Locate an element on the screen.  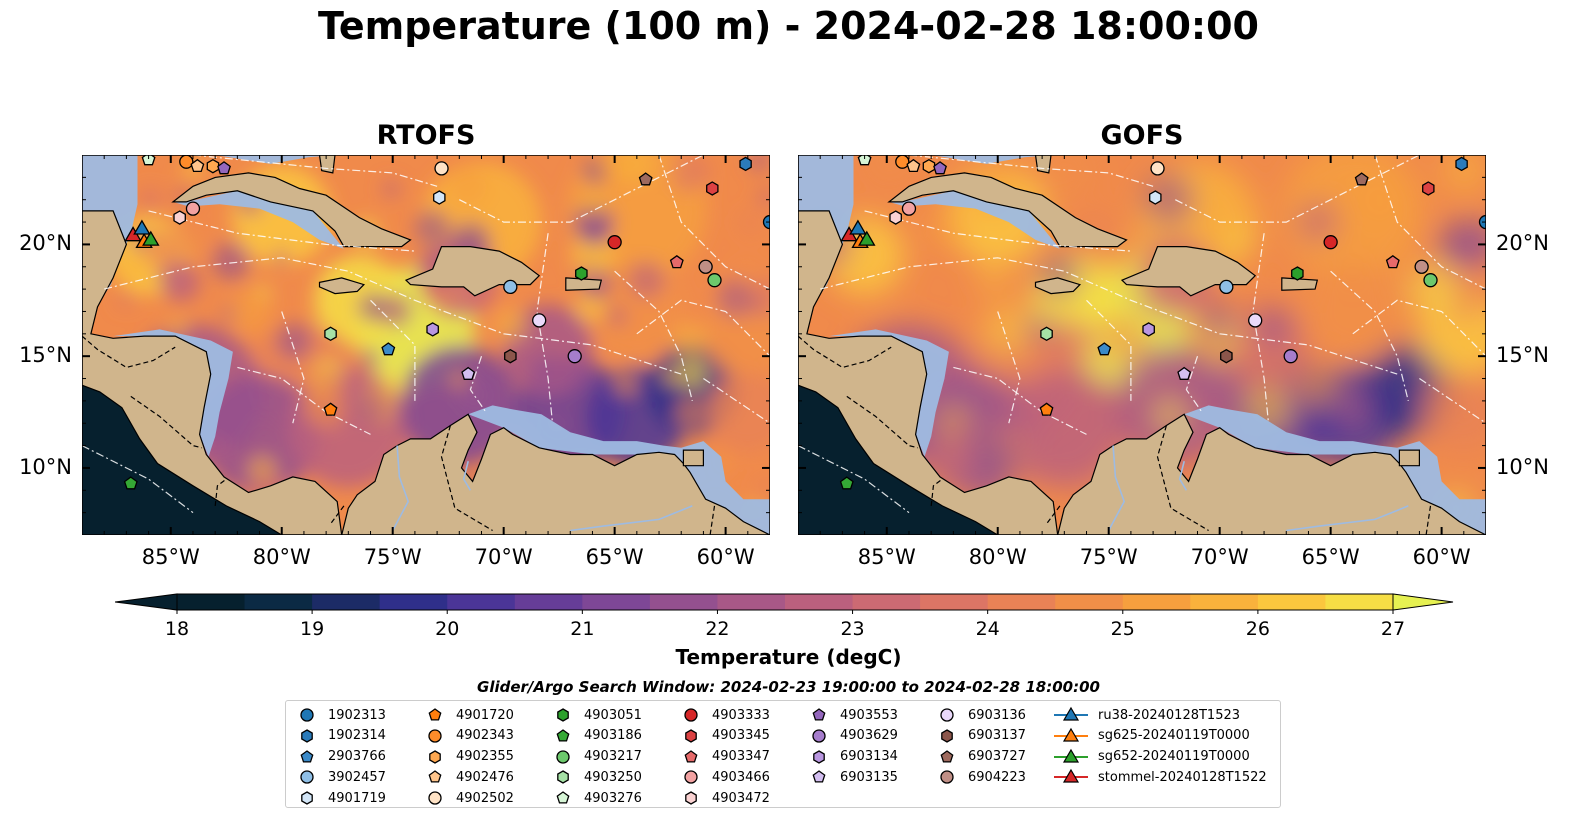
legend-item: ru38-20240128T1523 is located at coordinates (1147, 715).